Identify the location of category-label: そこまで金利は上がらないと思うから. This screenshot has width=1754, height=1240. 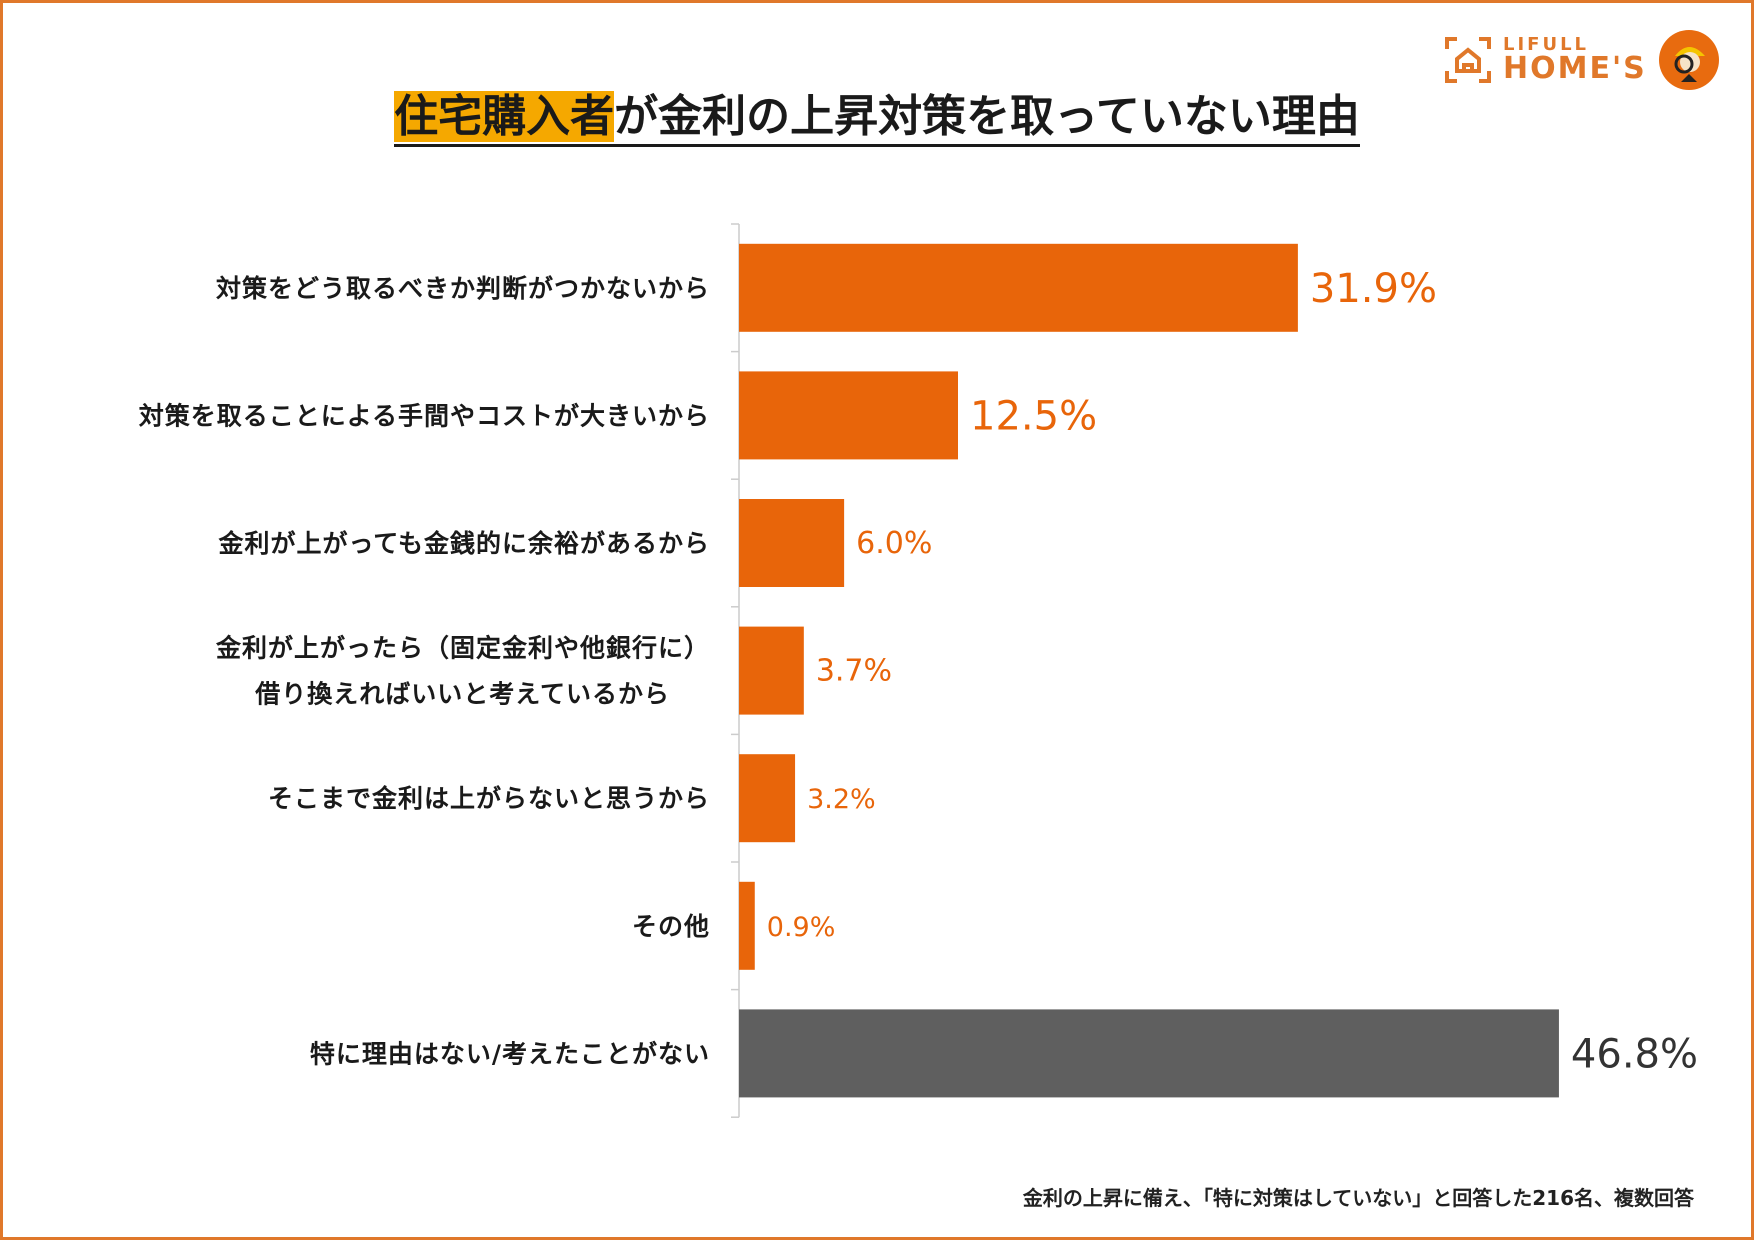
(489, 798).